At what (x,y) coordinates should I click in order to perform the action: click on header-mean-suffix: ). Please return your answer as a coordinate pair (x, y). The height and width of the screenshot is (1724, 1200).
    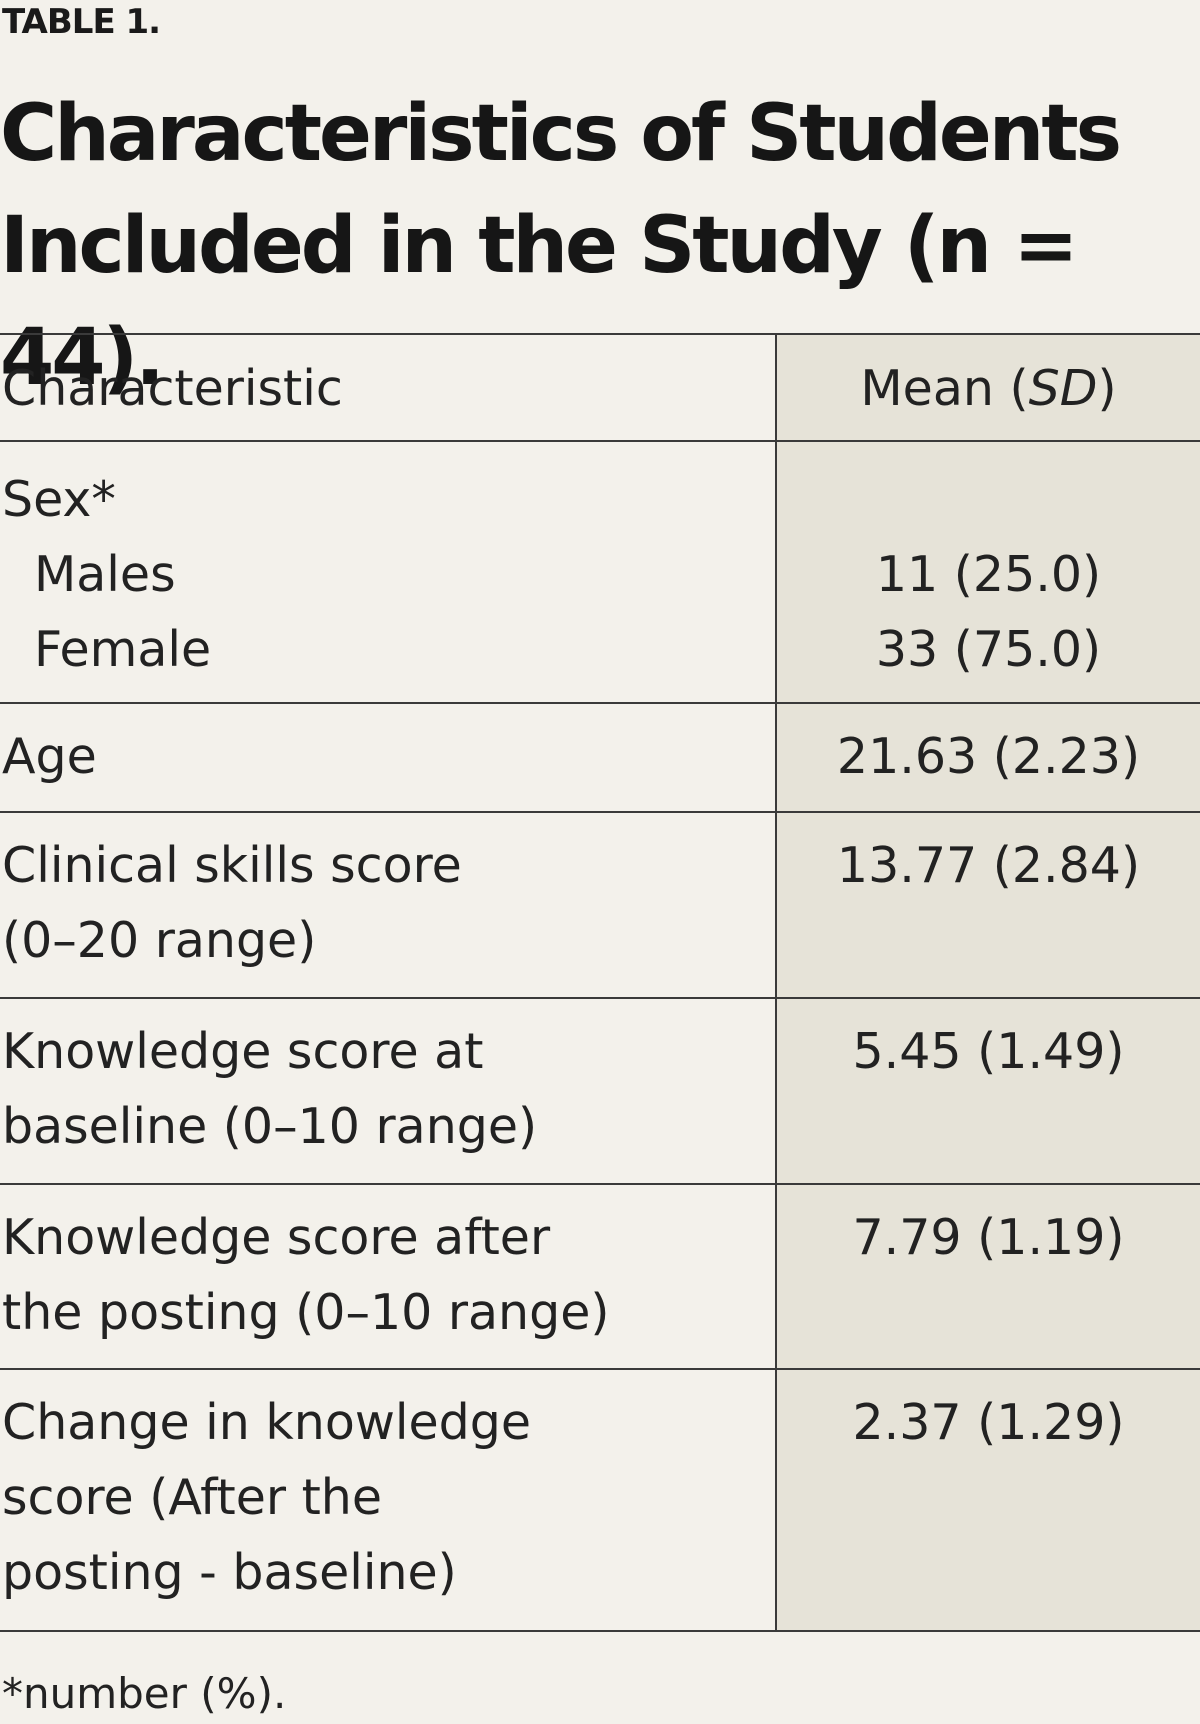
    Looking at the image, I should click on (1107, 388).